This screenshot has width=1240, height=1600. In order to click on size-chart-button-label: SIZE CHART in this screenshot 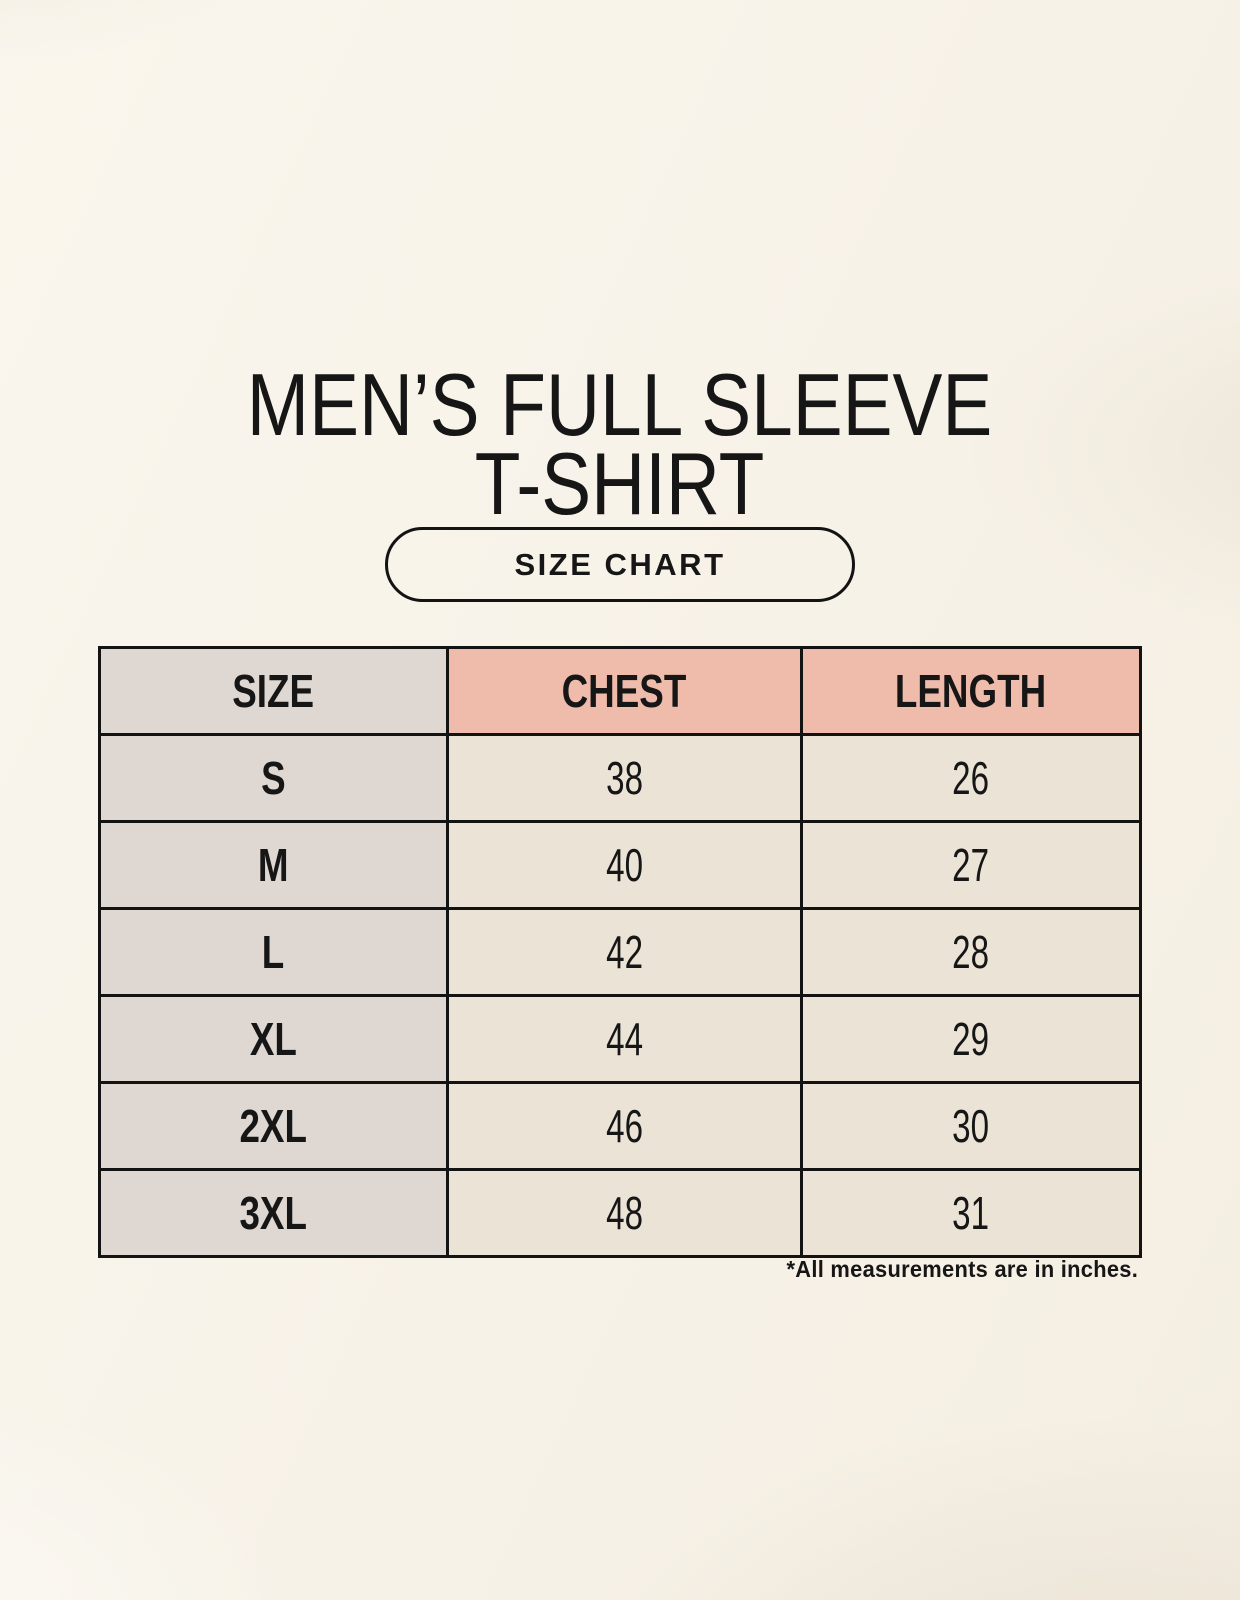, I will do `click(620, 564)`.